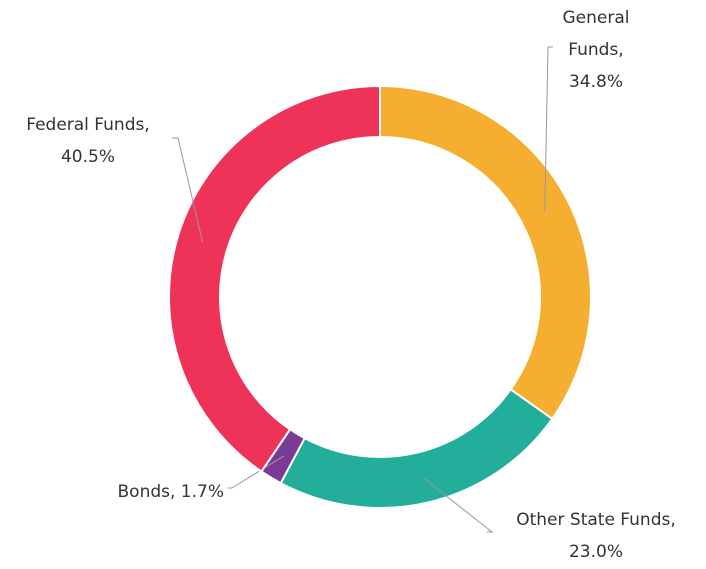 The image size is (706, 569). What do you see at coordinates (416, 448) in the screenshot?
I see `donut-slice` at bounding box center [416, 448].